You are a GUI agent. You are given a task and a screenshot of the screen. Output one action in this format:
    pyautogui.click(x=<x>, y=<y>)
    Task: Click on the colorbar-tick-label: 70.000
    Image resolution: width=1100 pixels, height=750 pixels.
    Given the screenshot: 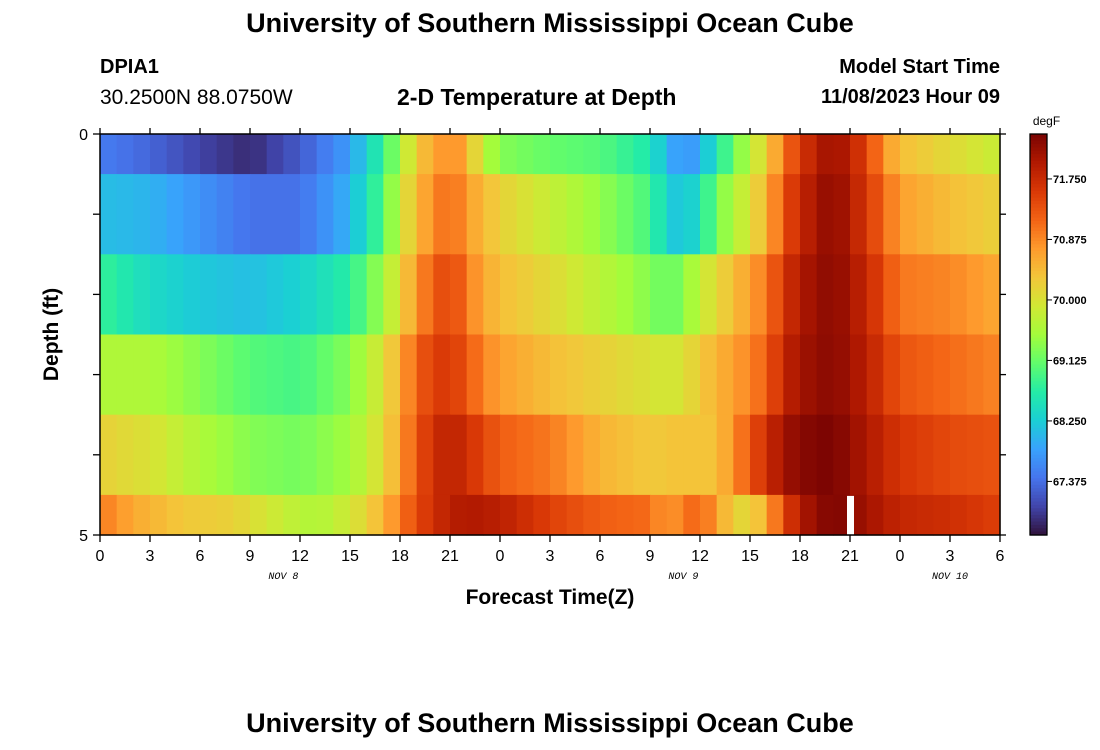 What is the action you would take?
    pyautogui.click(x=1070, y=301)
    